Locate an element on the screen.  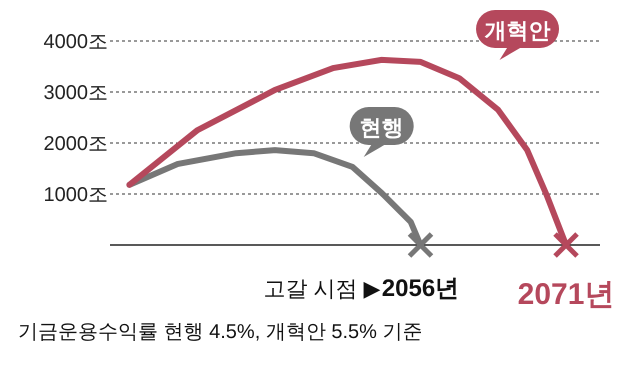
series-label: 개혁안 is located at coordinates (517, 30).